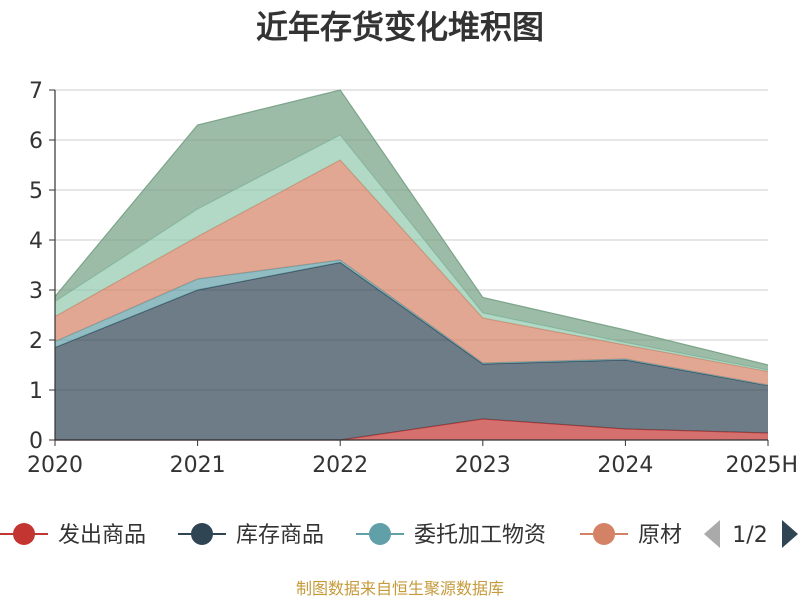  Describe the element at coordinates (400, 27) in the screenshot. I see `chart-title: 近年存货变化堆积图` at that location.